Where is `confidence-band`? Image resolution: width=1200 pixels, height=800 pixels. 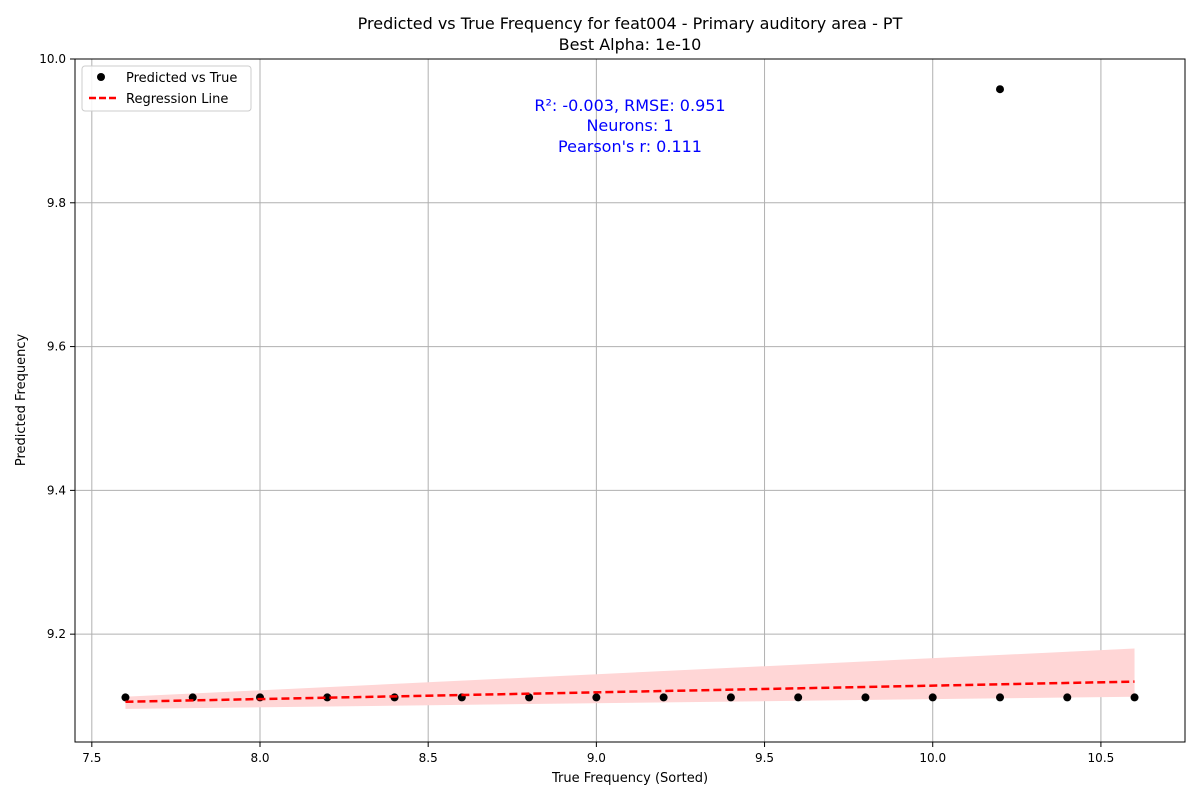
confidence-band is located at coordinates (630, 678).